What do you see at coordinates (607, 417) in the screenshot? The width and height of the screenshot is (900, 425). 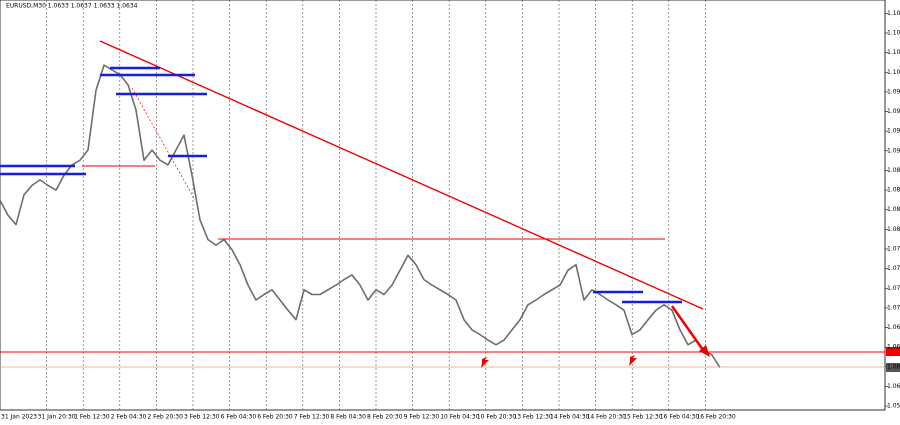 I see `x-tick-label: 14 Feb 20:30` at bounding box center [607, 417].